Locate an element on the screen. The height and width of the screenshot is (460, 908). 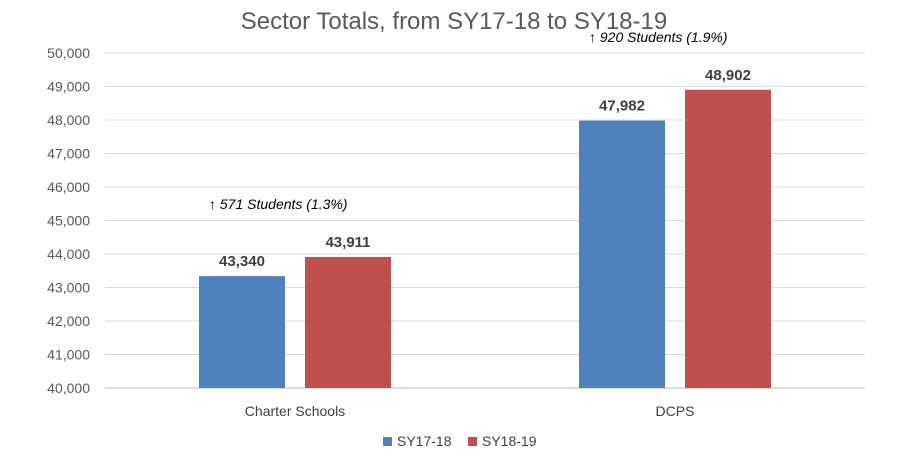
data-label: 43,340 is located at coordinates (242, 261).